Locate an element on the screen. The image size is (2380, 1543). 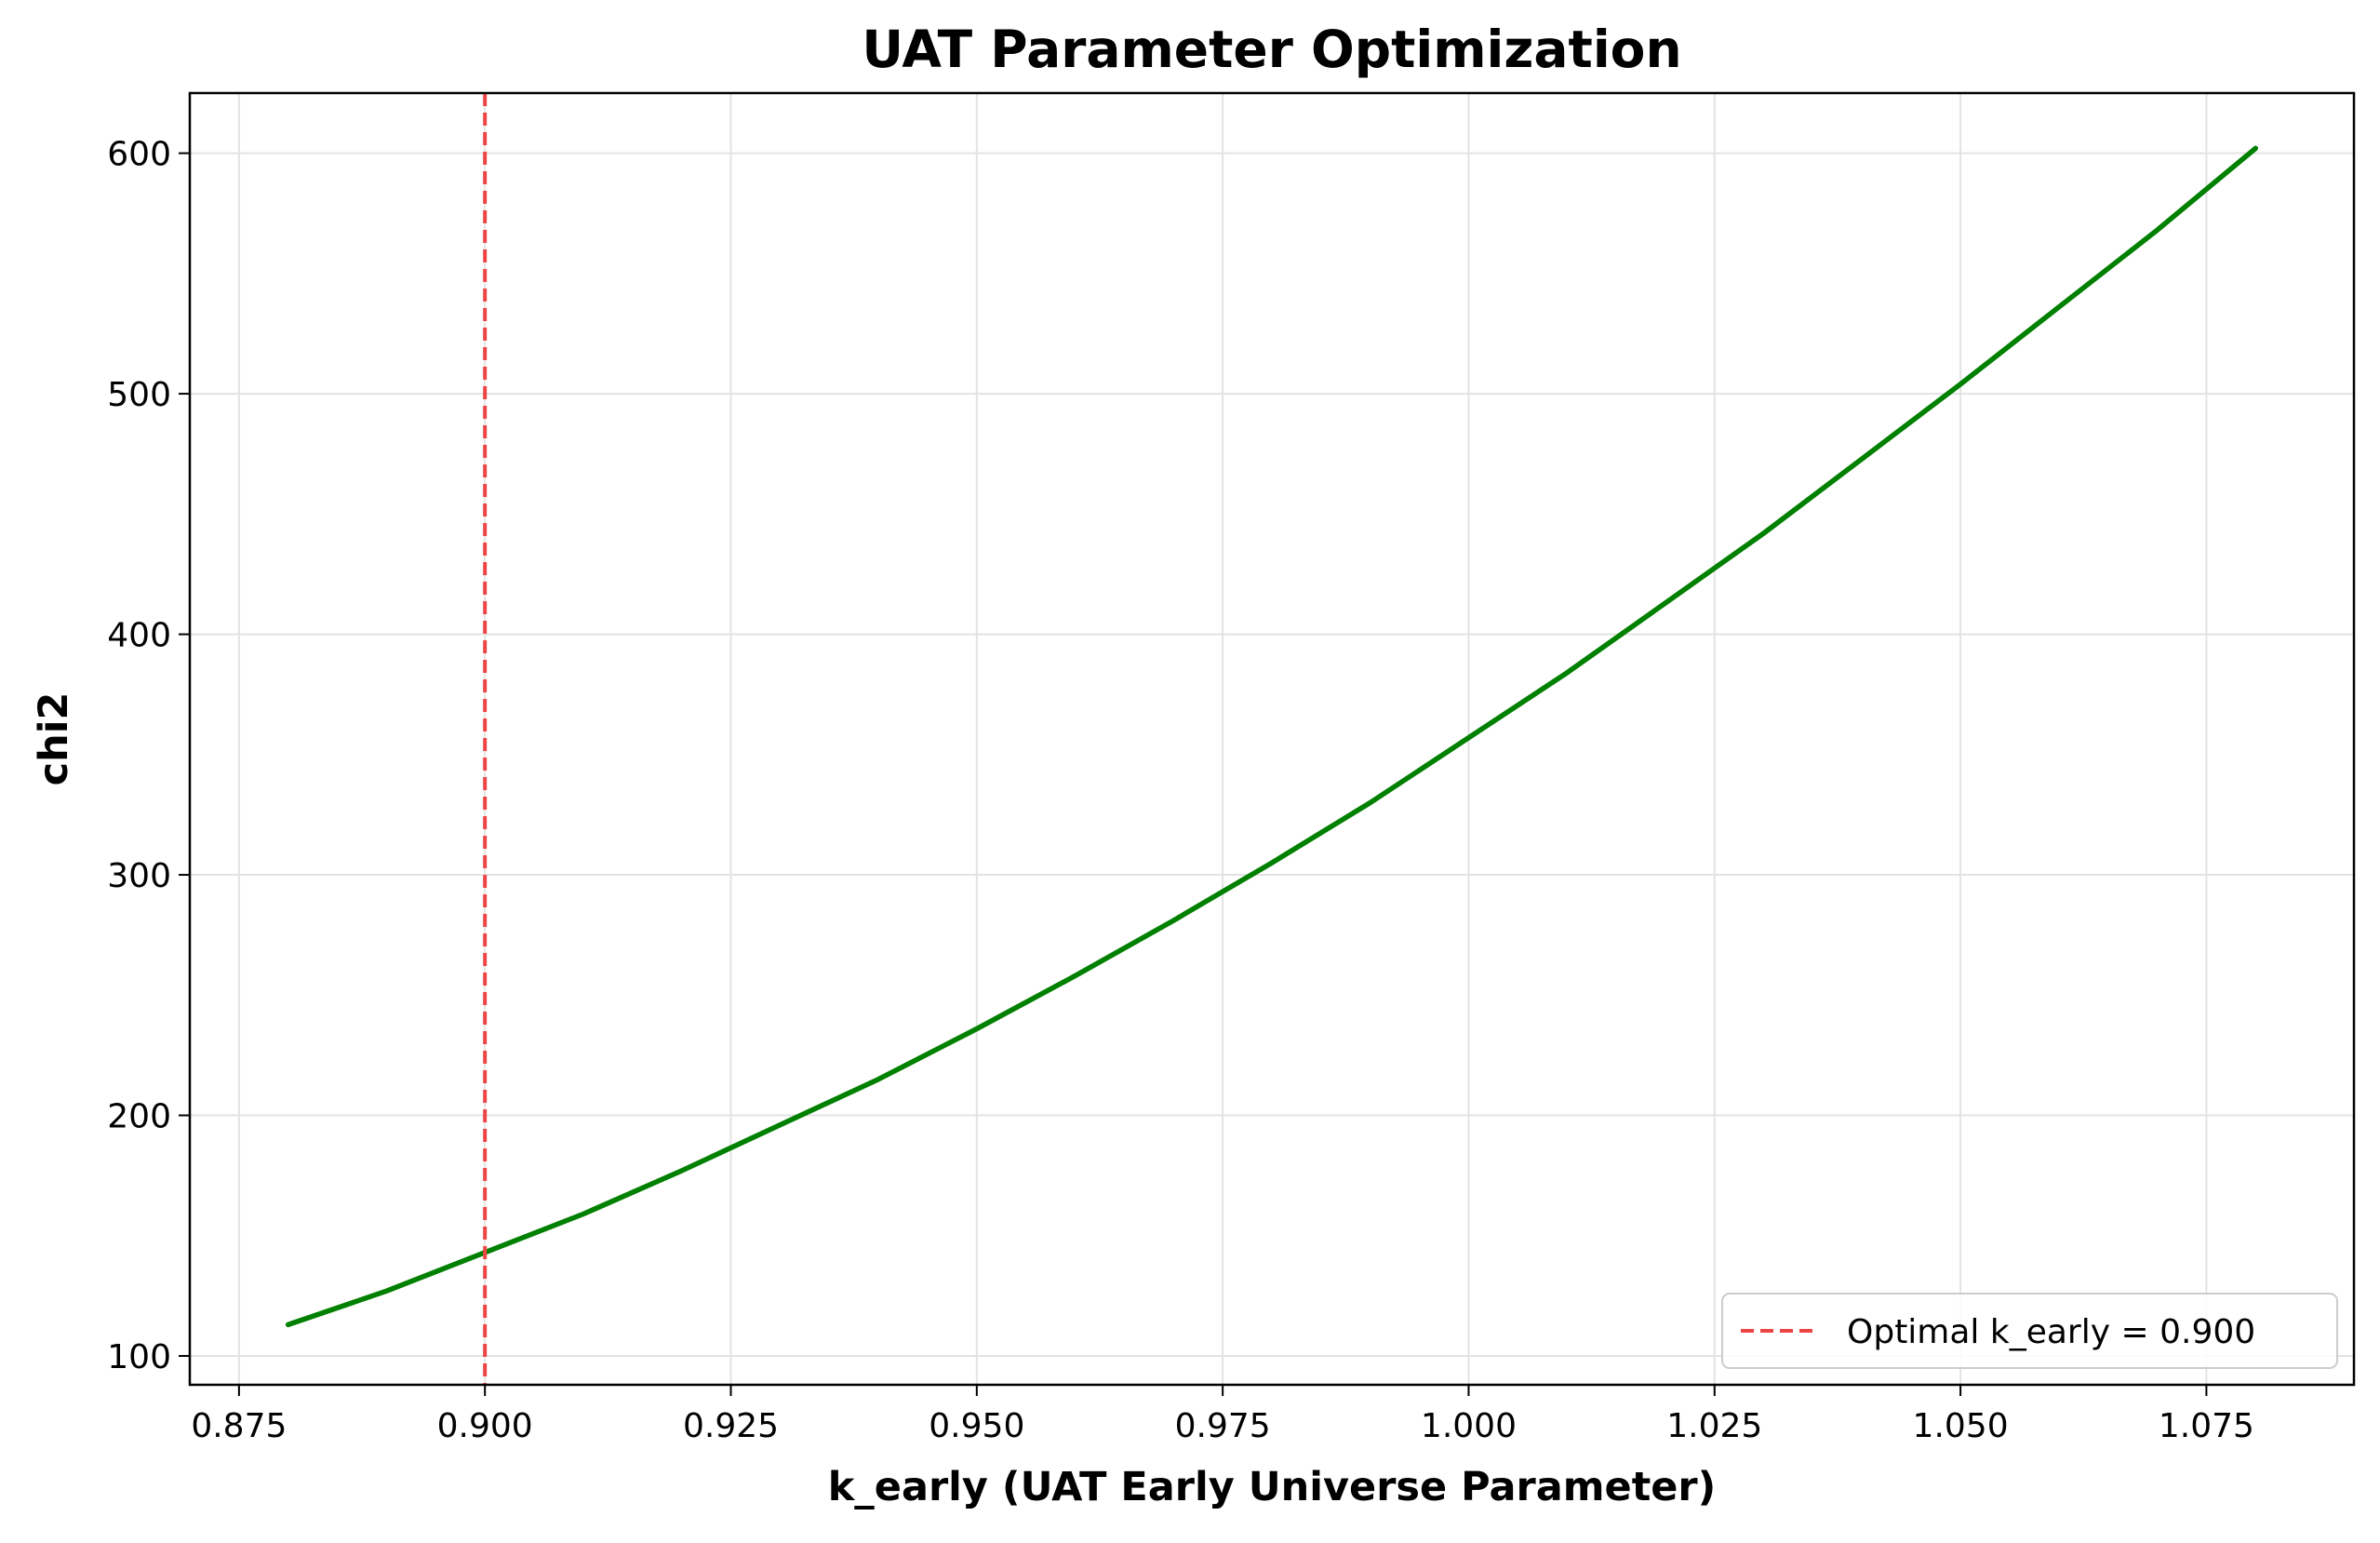
y-tick-label: 500 is located at coordinates (139, 395).